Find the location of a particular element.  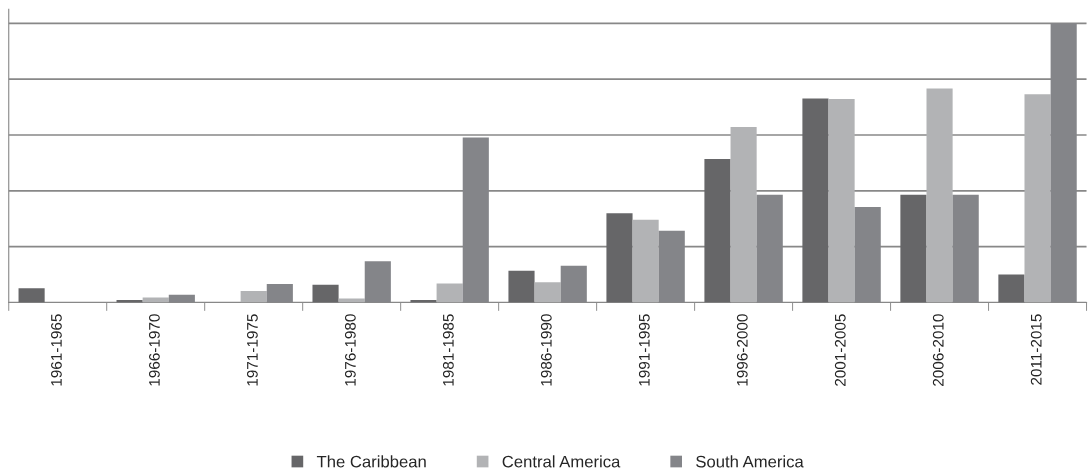

x-tick-label: 1991-1995 is located at coordinates (644, 350).